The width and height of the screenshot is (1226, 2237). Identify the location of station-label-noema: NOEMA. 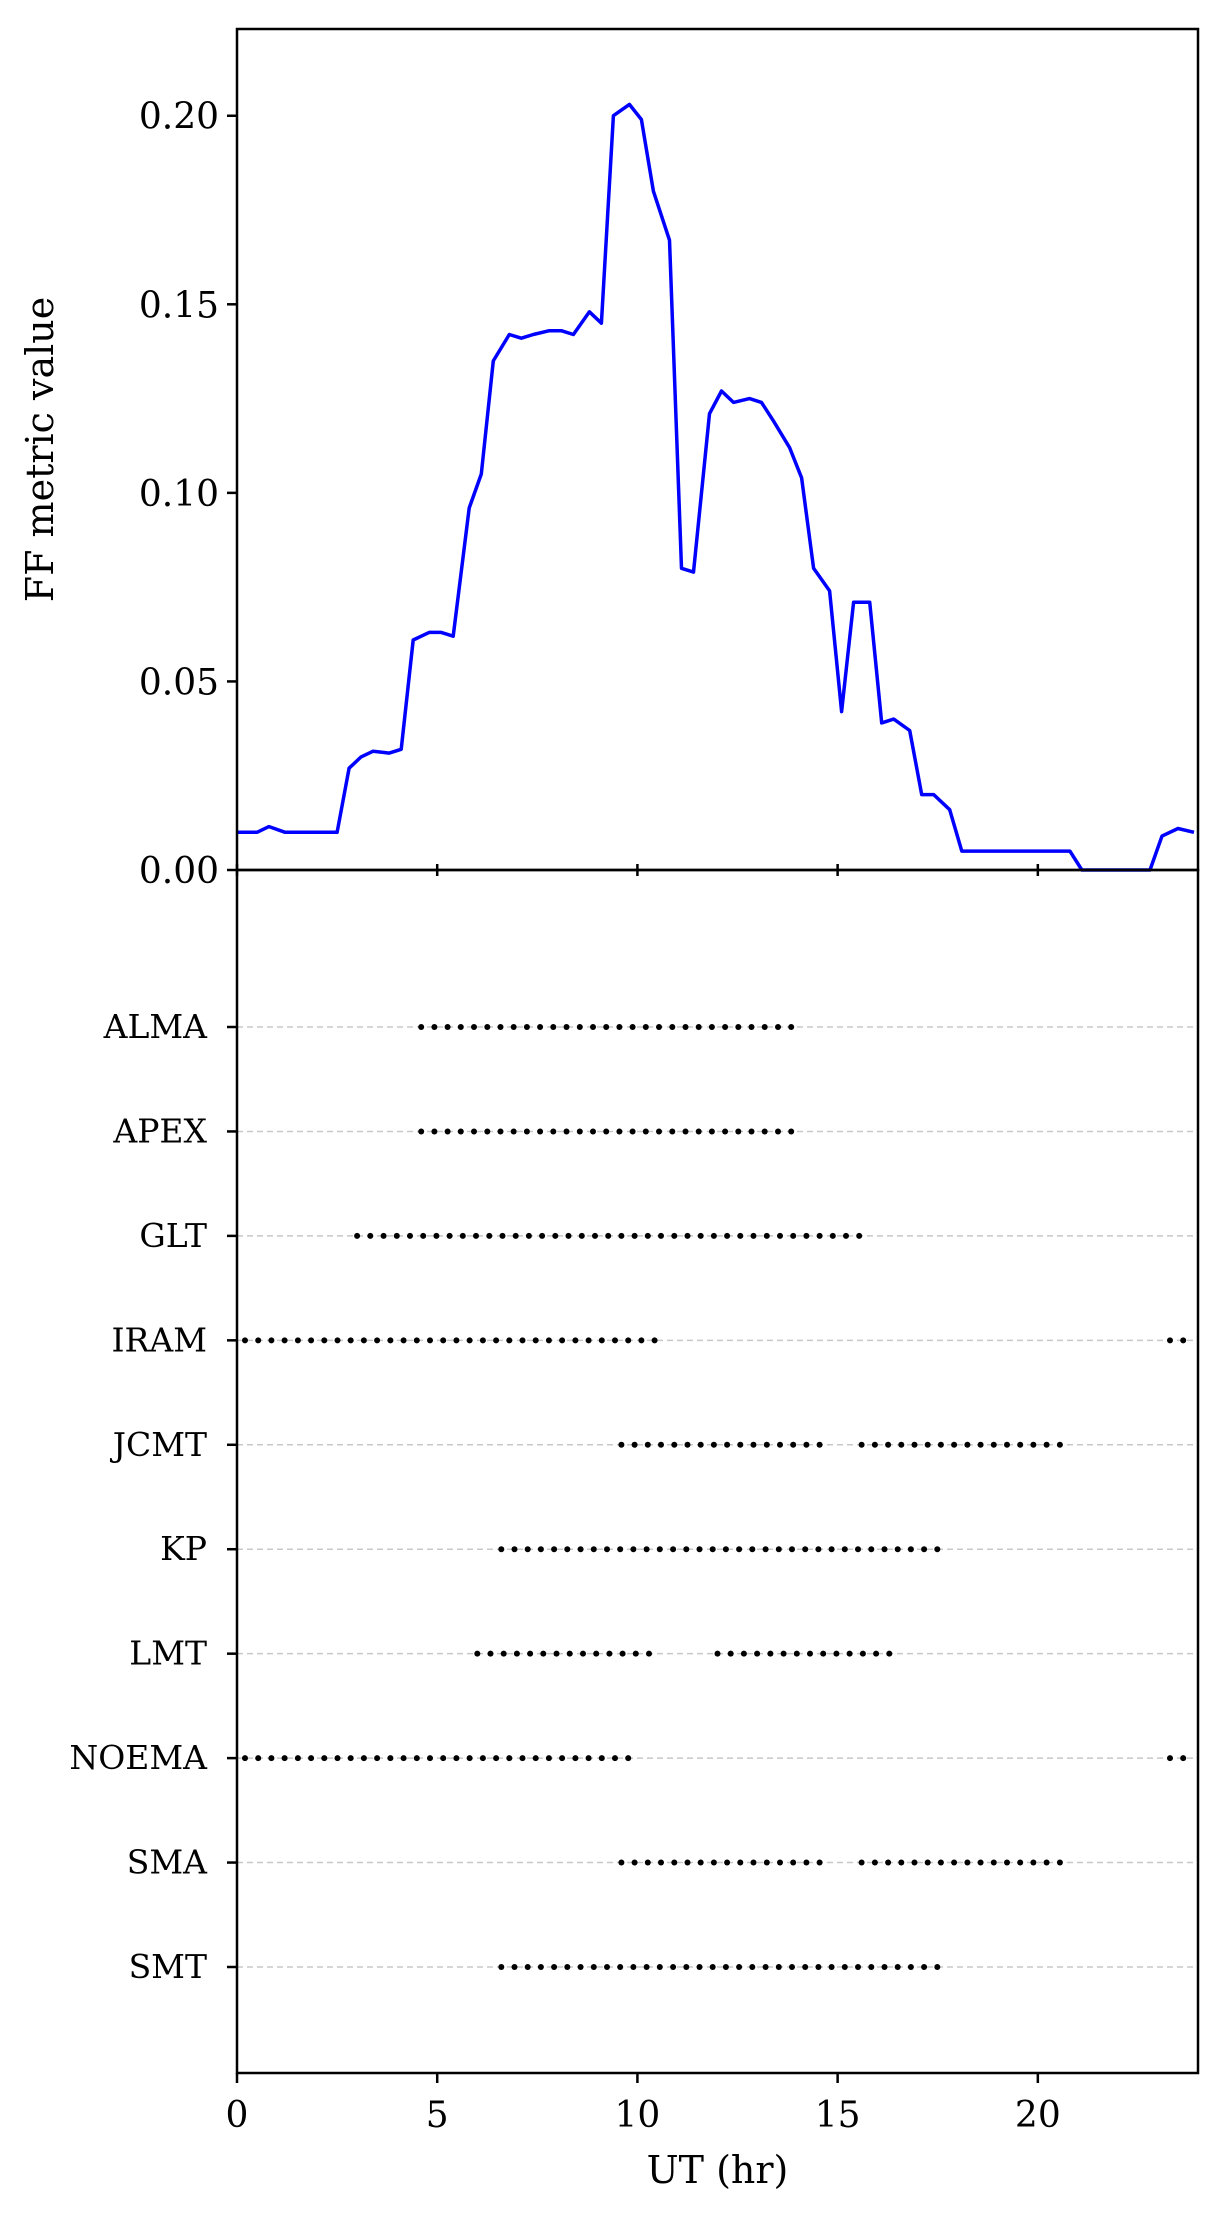
(138, 1757).